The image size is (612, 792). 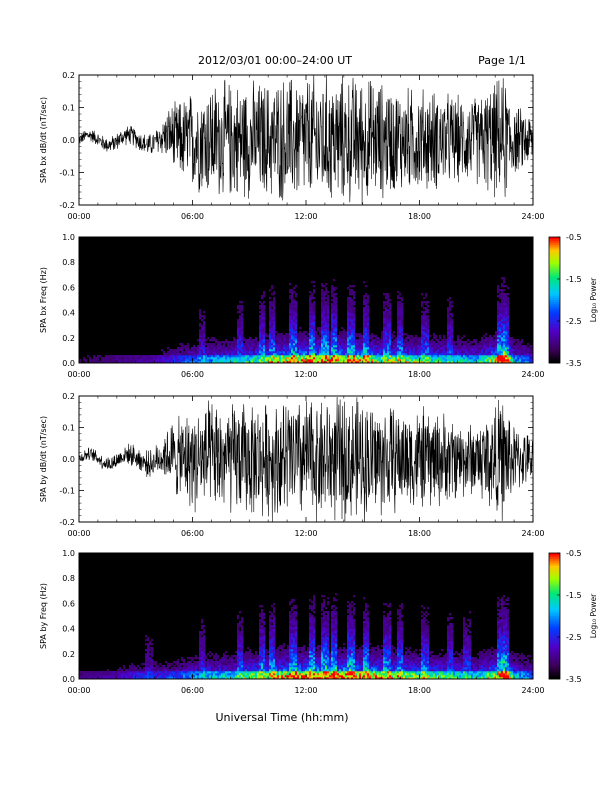 What do you see at coordinates (574, 363) in the screenshot?
I see `colorbar-tick-label: -3.5` at bounding box center [574, 363].